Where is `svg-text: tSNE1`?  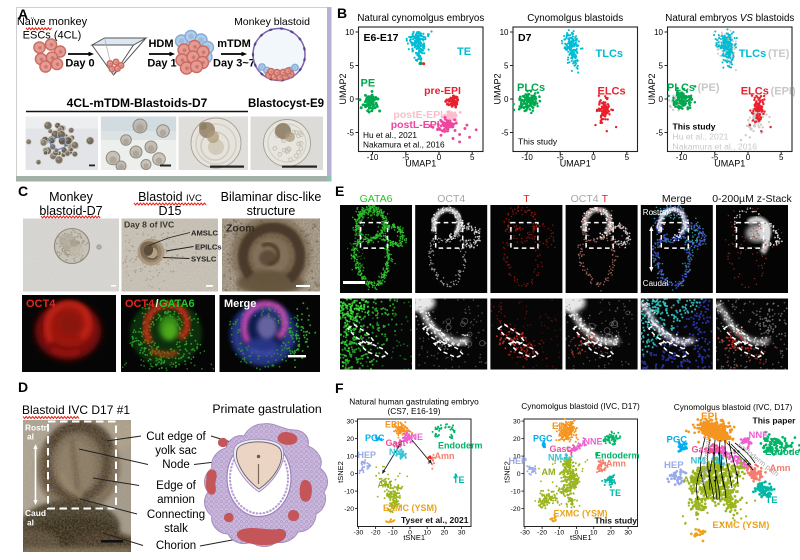 svg-text: tSNE1 is located at coordinates (414, 537).